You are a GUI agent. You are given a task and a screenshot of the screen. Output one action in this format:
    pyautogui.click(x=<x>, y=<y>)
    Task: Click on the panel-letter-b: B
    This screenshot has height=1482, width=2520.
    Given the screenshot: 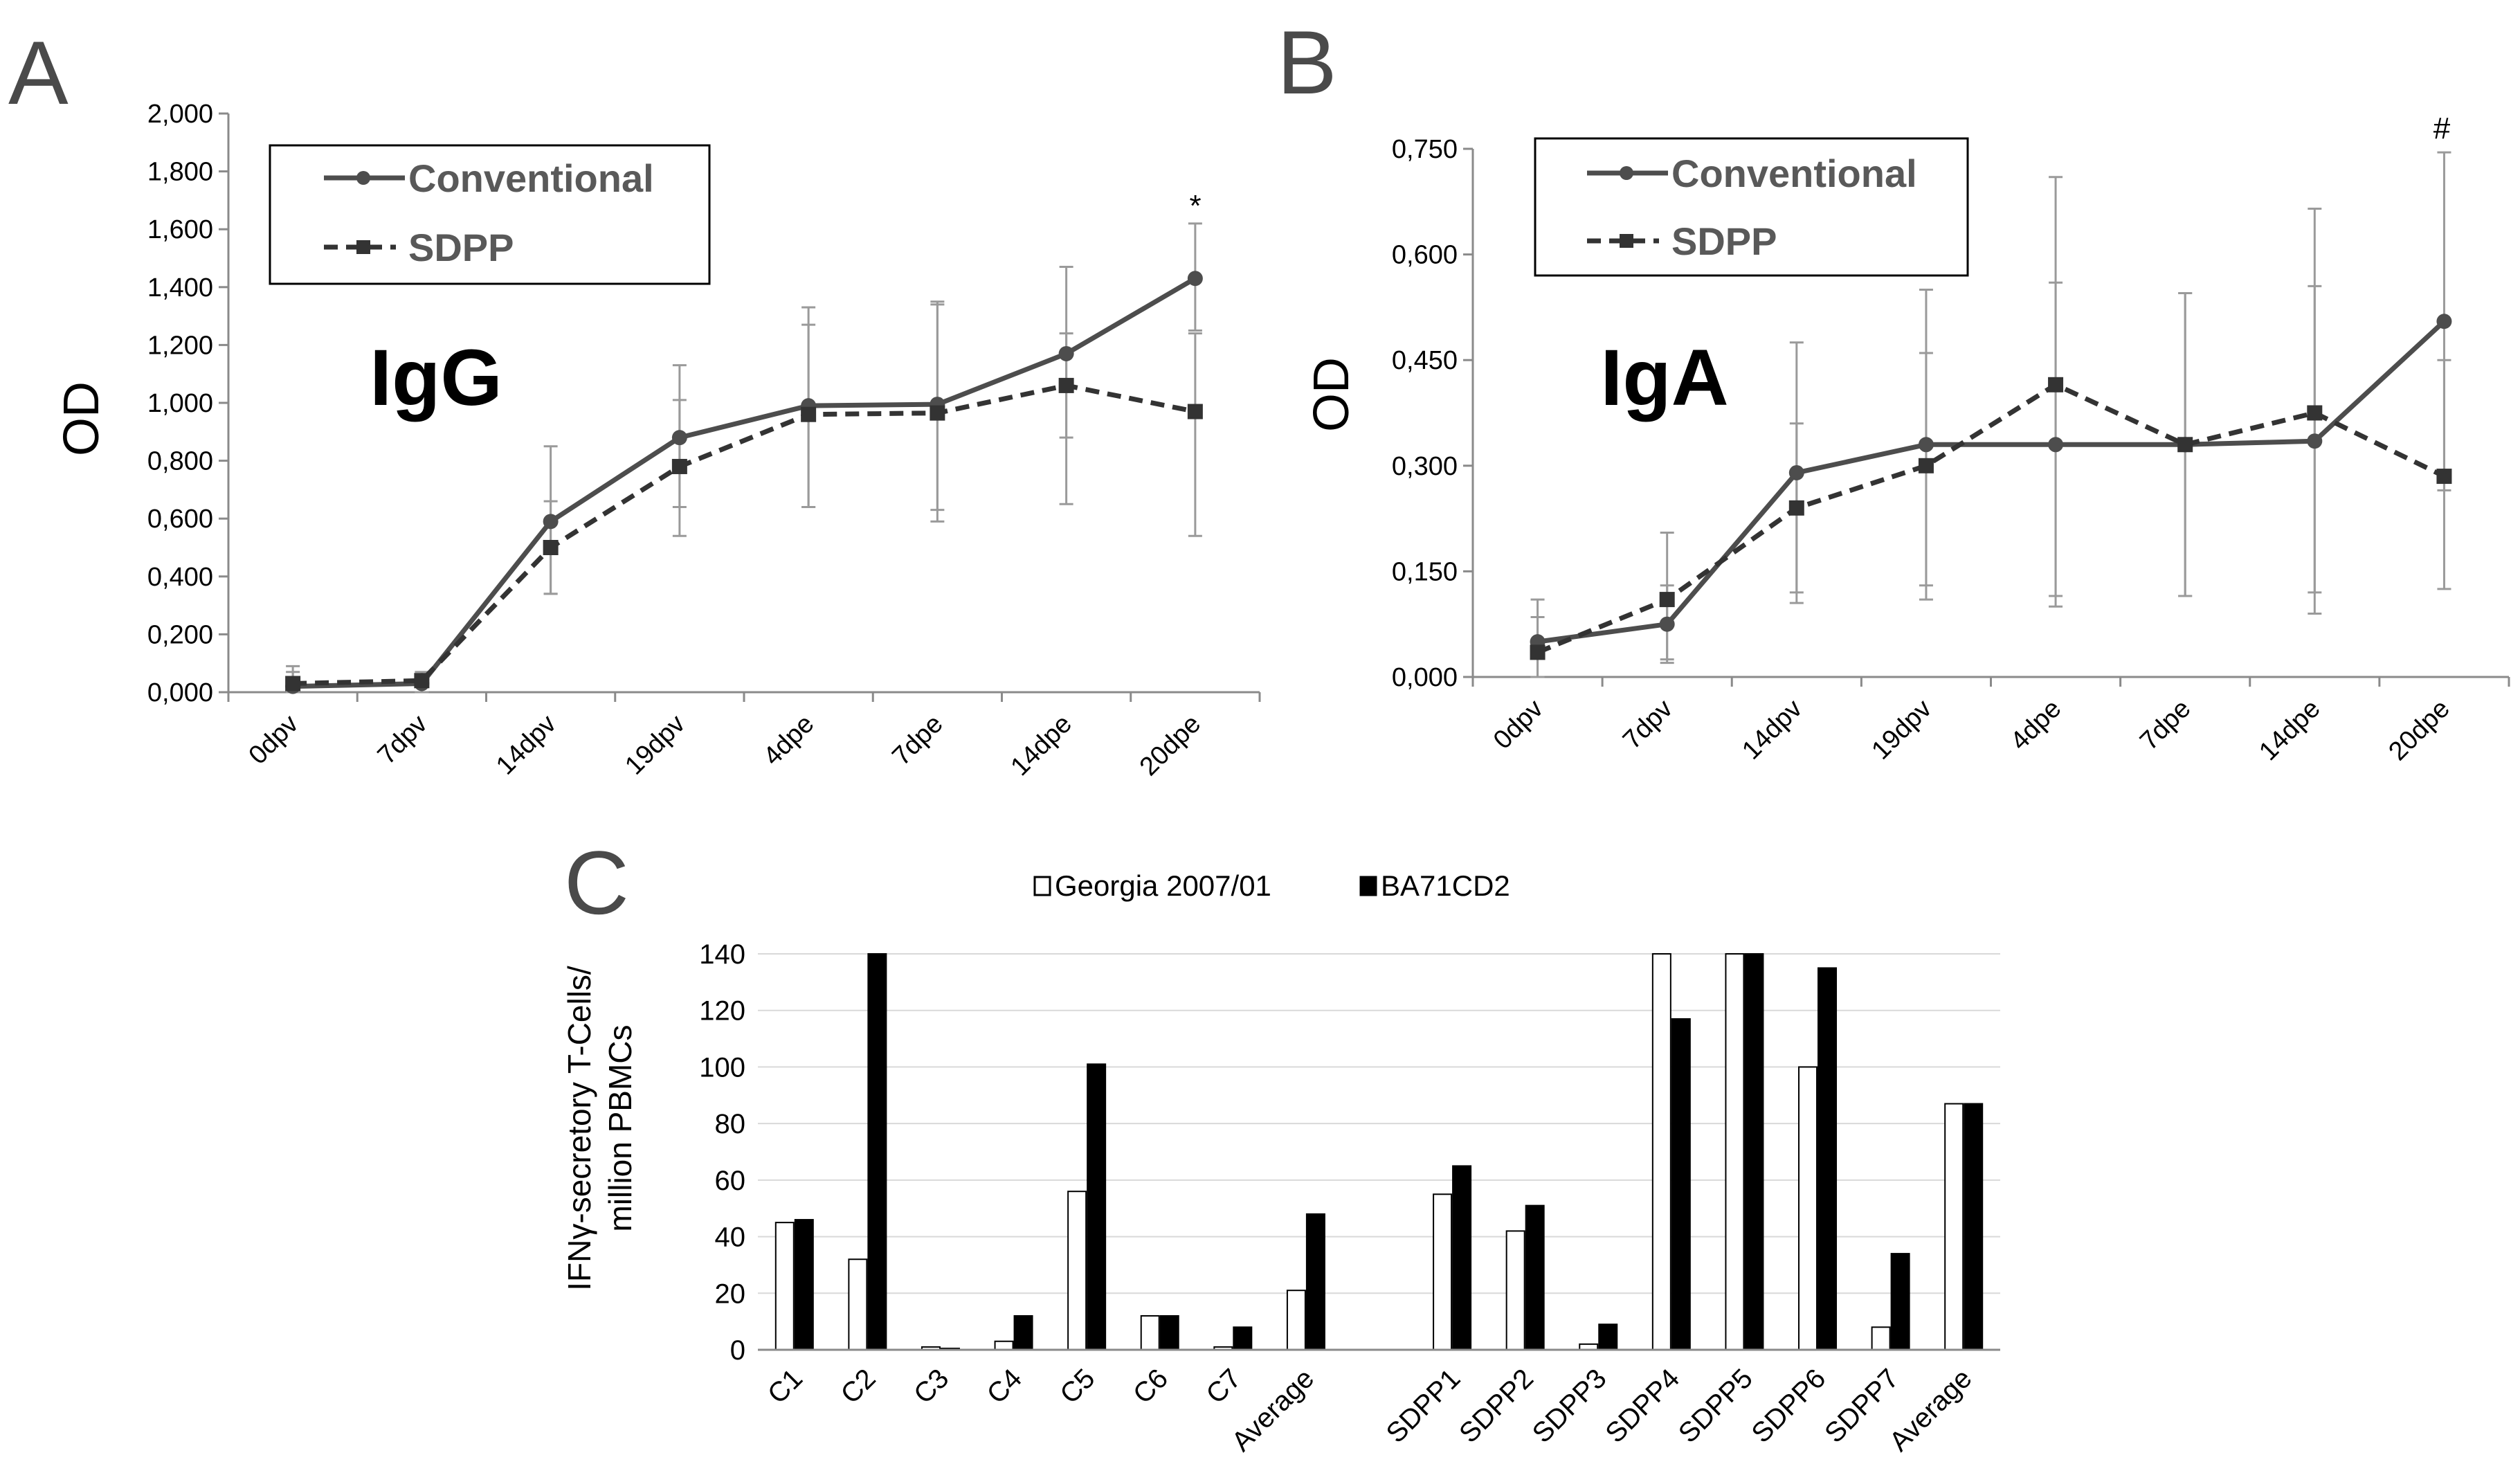 What is the action you would take?
    pyautogui.click(x=1307, y=62)
    